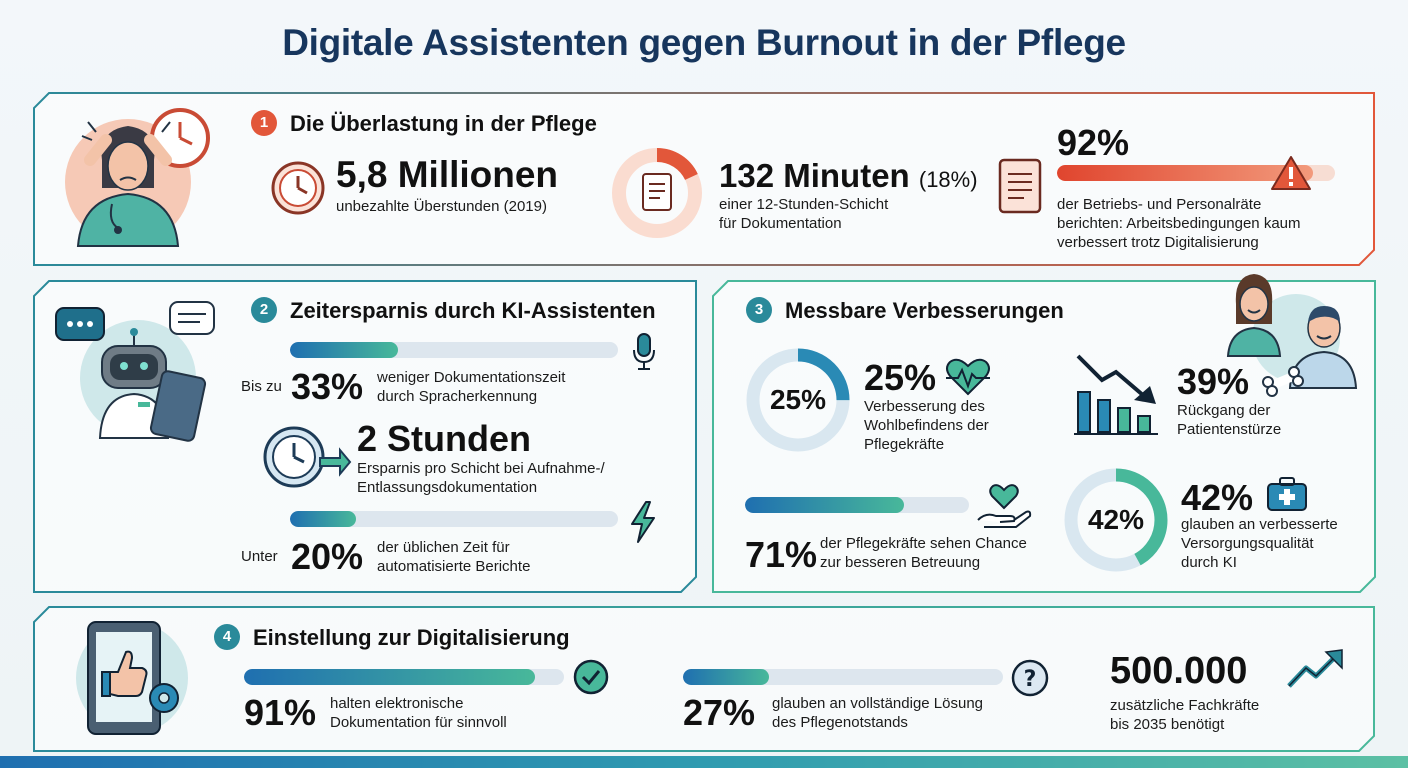  I want to click on robot-assistant-icon, so click(135, 371).